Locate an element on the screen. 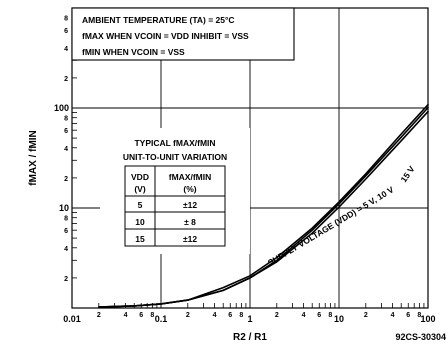  y-tick-label: 10 is located at coordinates (64, 208).